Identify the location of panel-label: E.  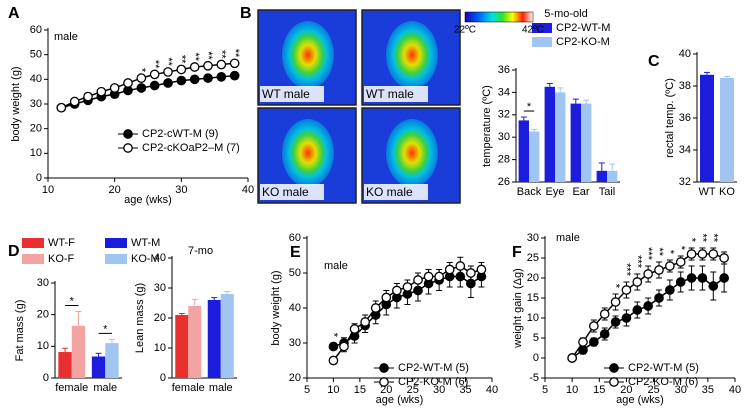
(295, 252).